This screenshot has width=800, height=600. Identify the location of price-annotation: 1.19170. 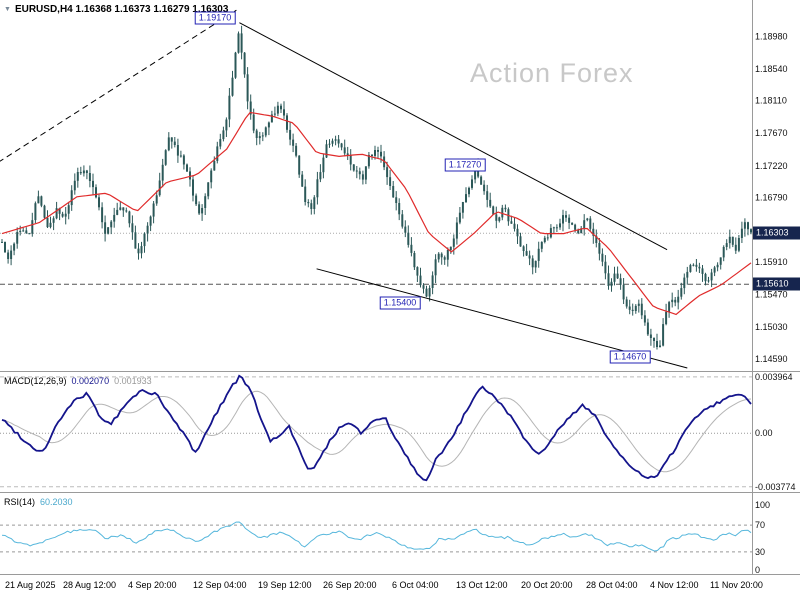
(215, 18).